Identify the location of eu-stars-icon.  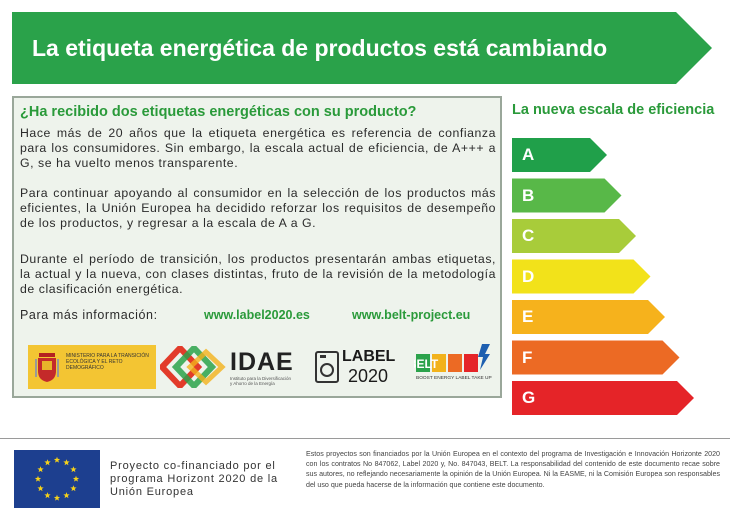
(57, 478).